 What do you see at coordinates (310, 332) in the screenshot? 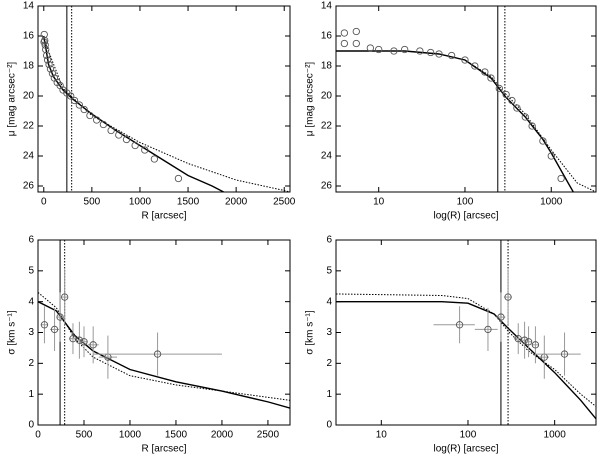
I see `y-axis-label: σ [km s⁻¹]` at bounding box center [310, 332].